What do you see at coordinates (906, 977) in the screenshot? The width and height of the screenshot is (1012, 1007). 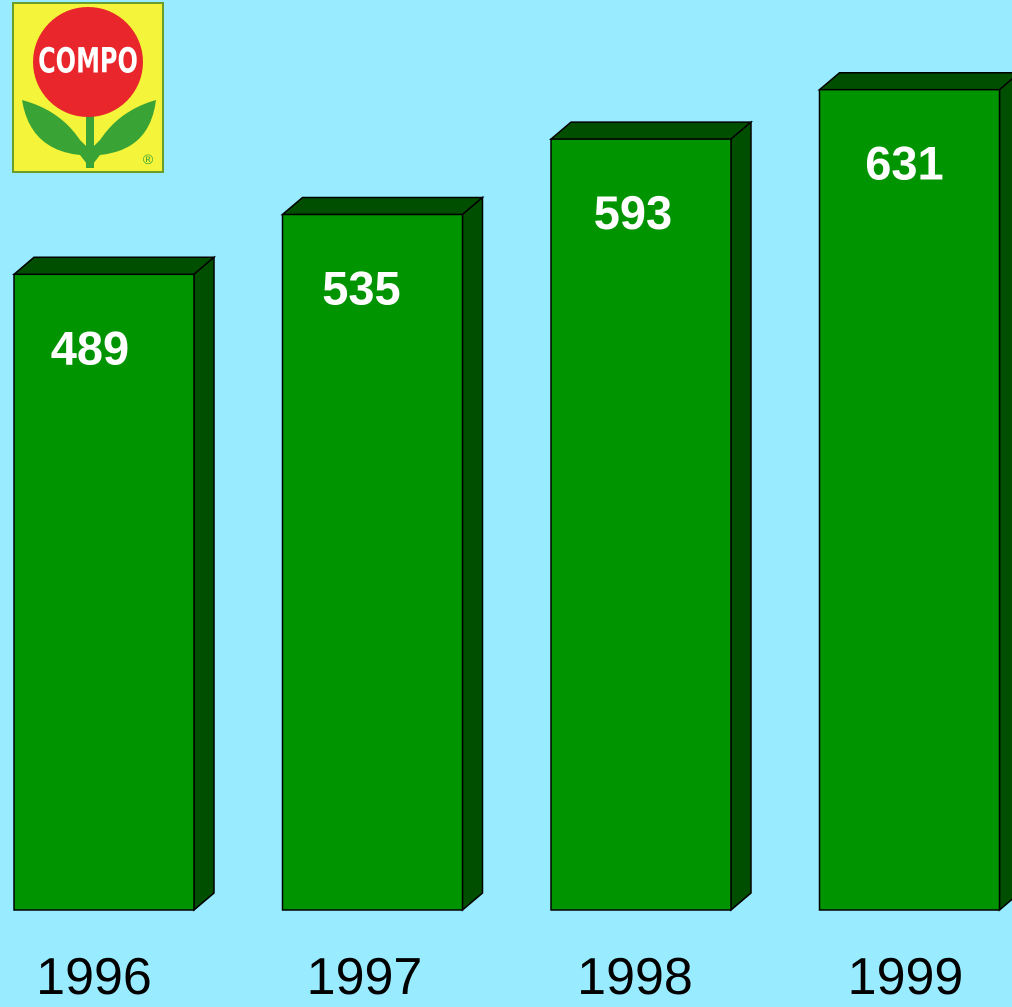 I see `x-tick-label: 1999` at bounding box center [906, 977].